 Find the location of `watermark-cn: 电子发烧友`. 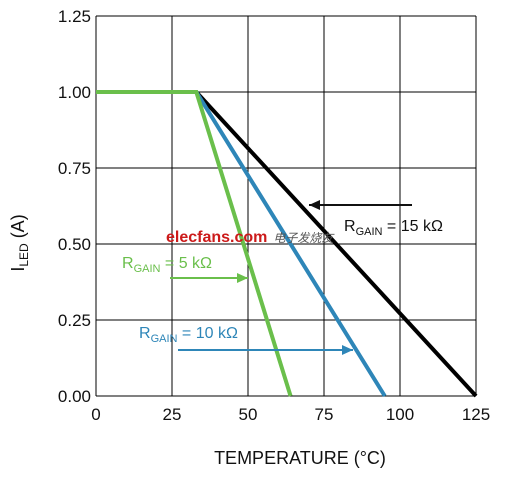

watermark-cn: 电子发烧友 is located at coordinates (303, 238).